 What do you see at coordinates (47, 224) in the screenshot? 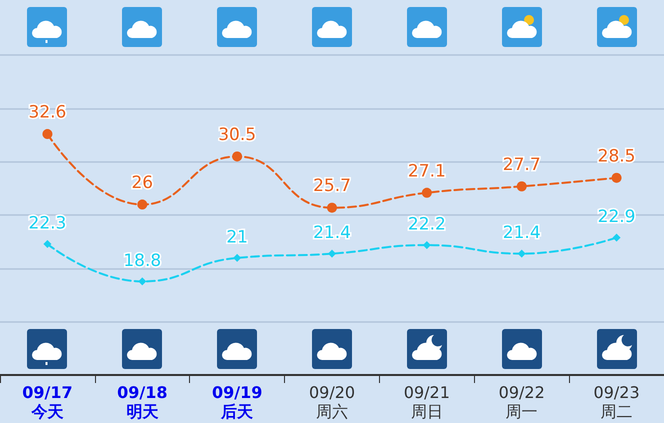
I see `data-label: 22.3` at bounding box center [47, 224].